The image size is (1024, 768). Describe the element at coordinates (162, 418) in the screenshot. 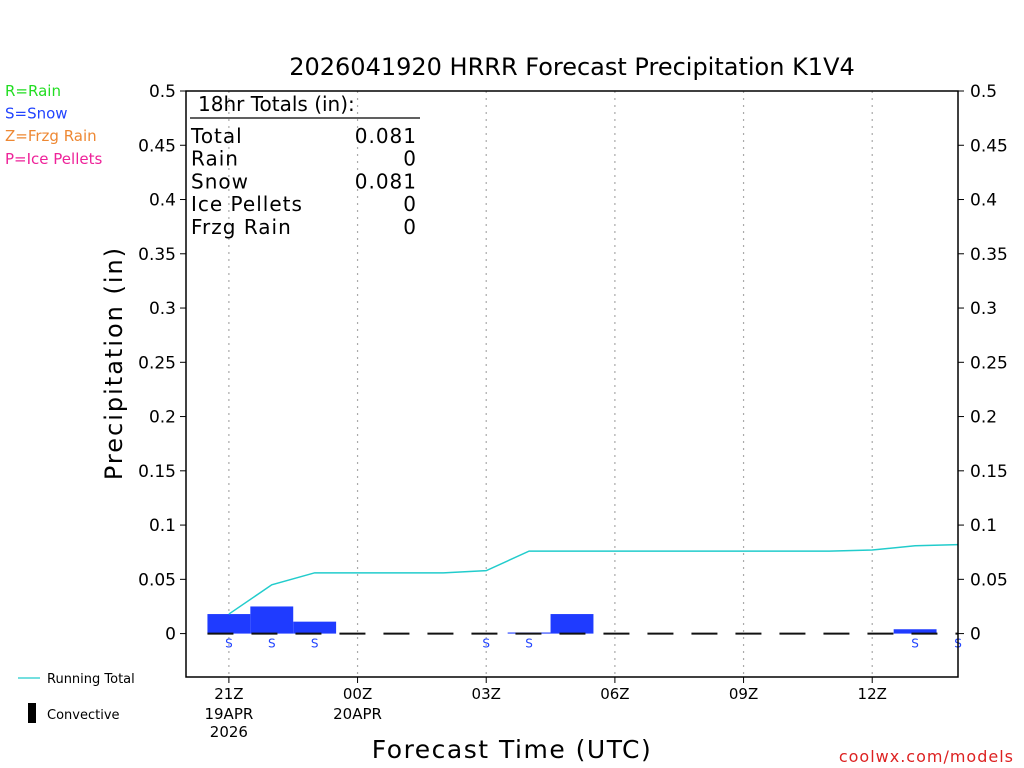

I see `y-tick-label-left-4: 0.2` at that location.